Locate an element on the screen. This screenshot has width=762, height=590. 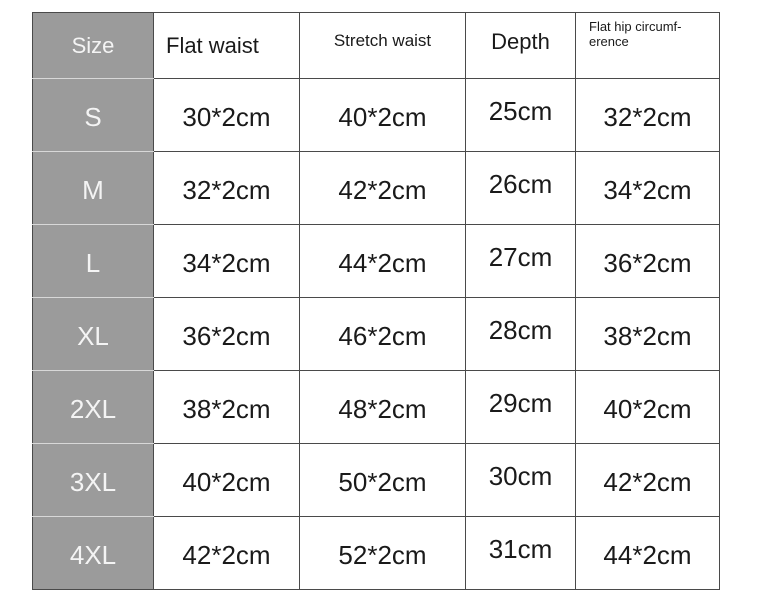
cell-stretch-waist: 46*2cm is located at coordinates (382, 334).